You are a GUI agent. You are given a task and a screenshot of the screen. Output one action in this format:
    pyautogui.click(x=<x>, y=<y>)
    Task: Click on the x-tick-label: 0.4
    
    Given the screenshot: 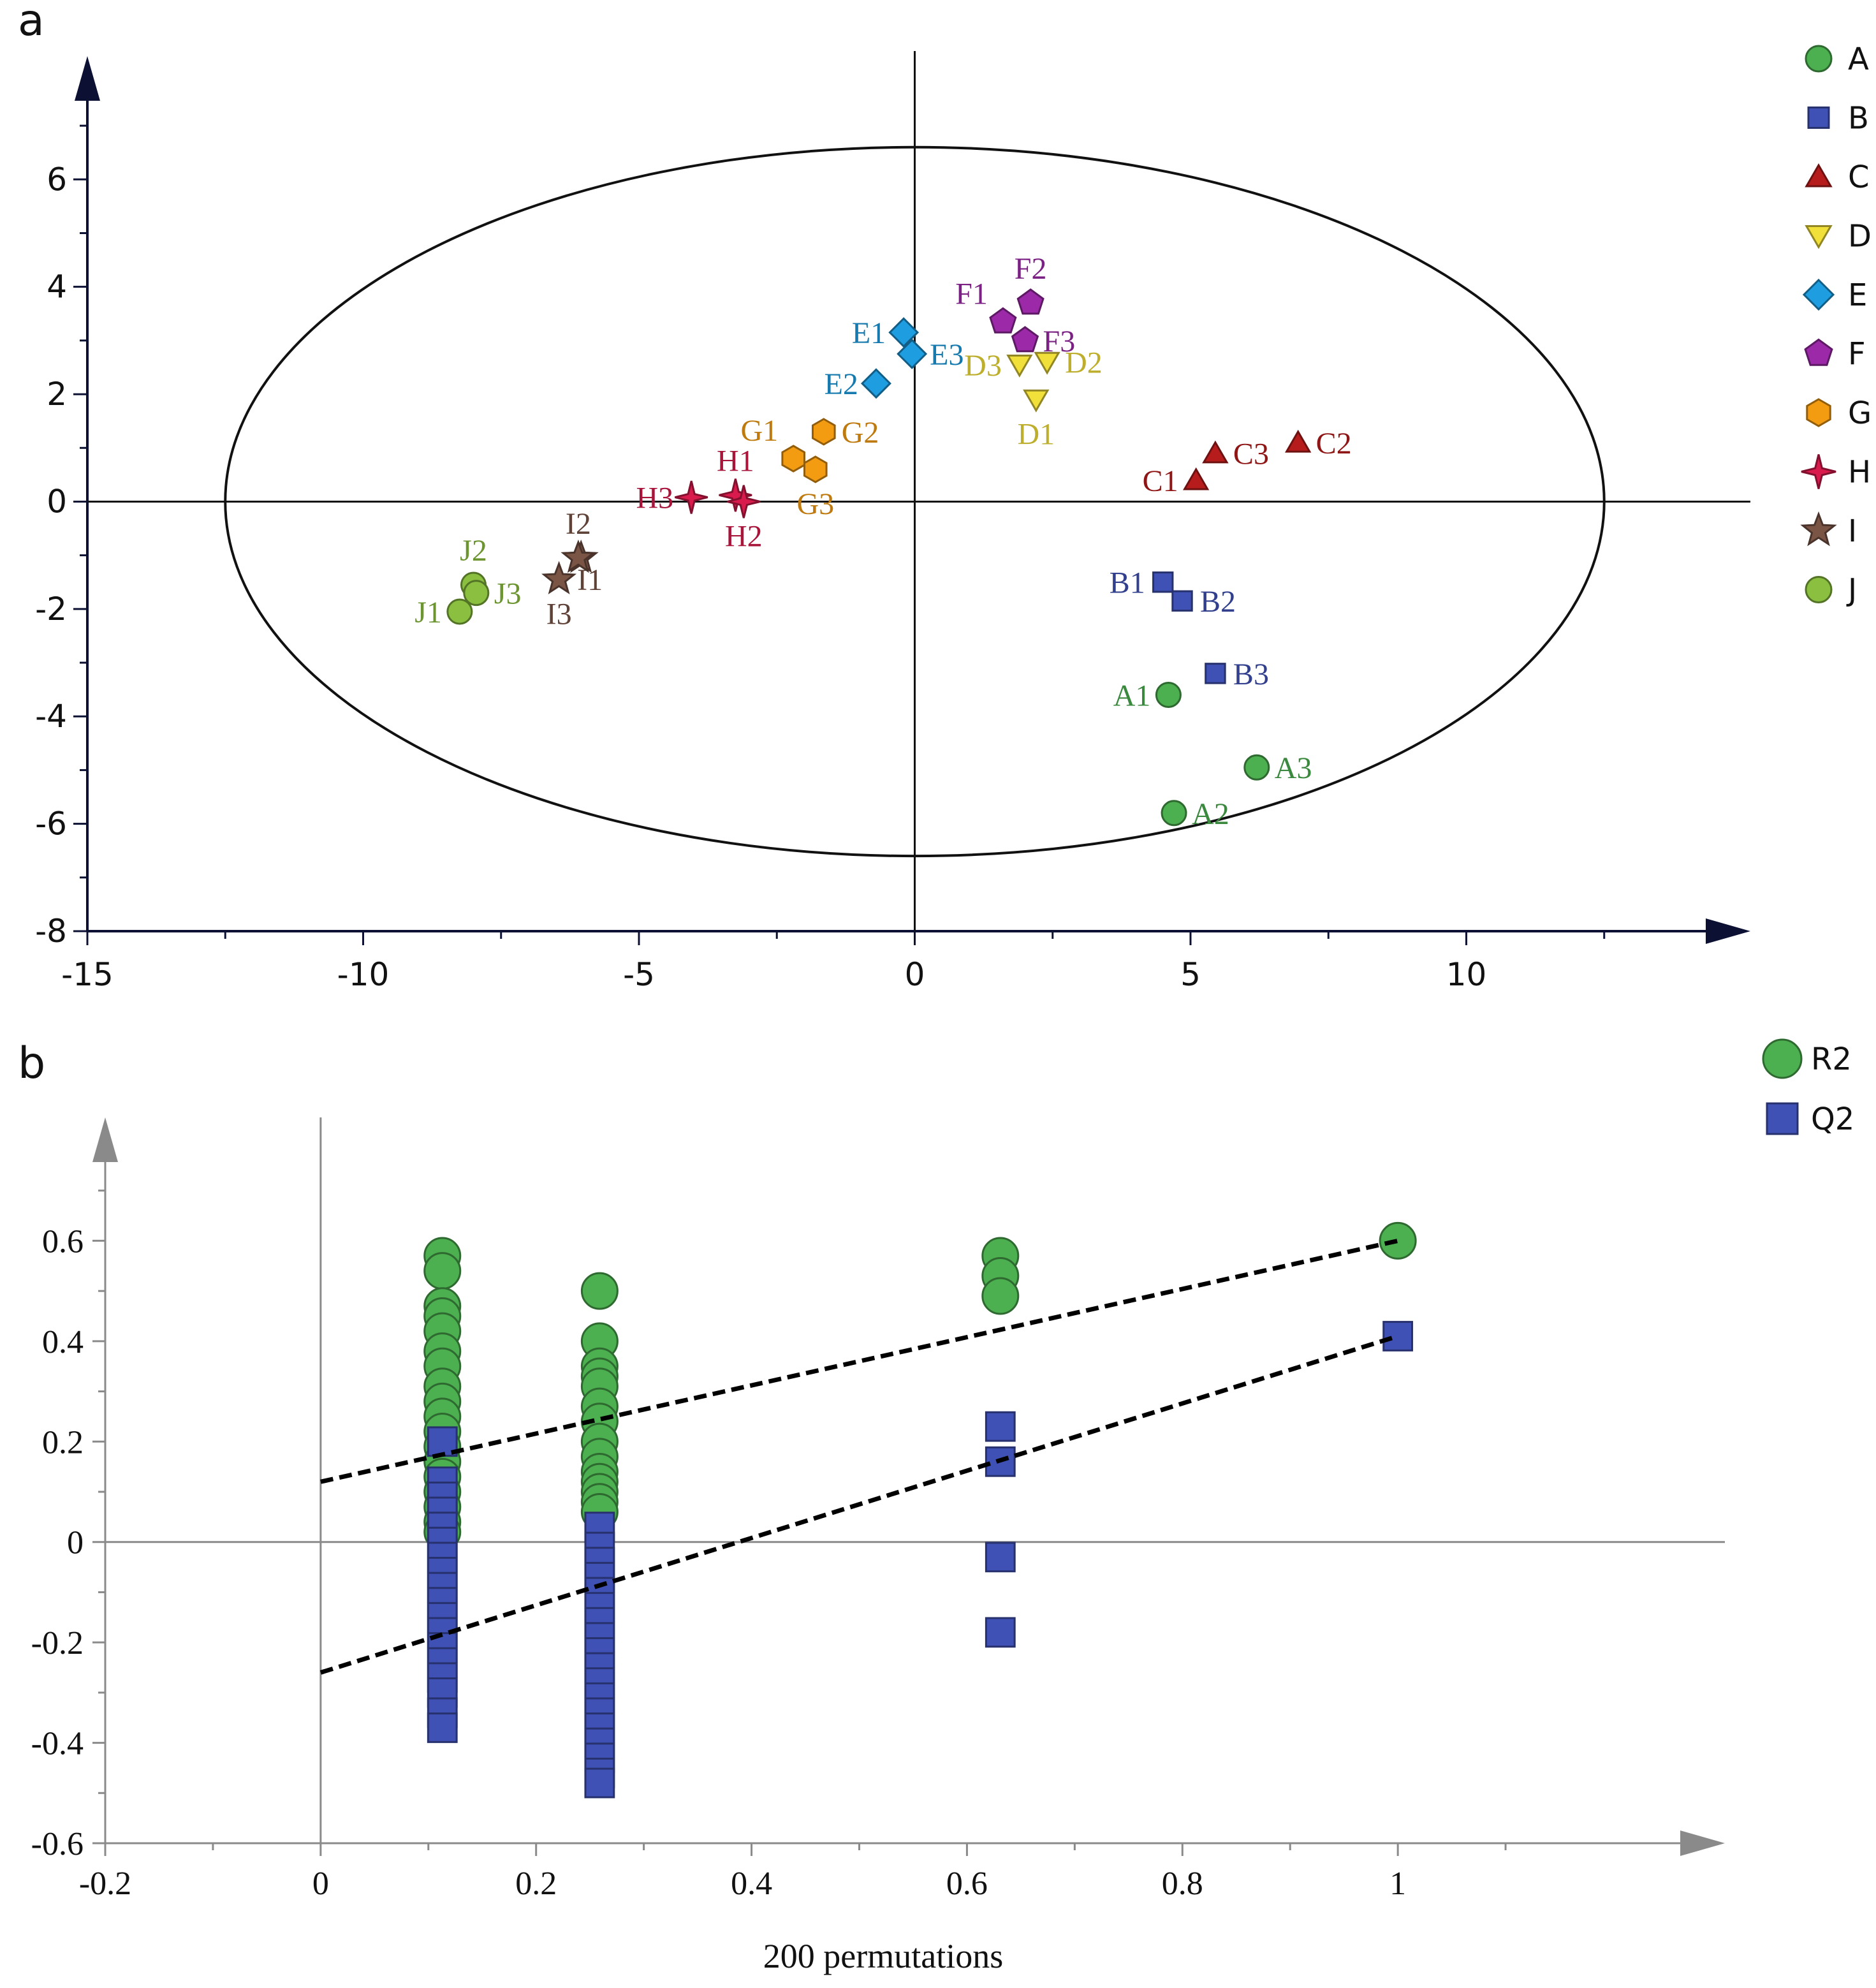 What is the action you would take?
    pyautogui.click(x=751, y=1884)
    